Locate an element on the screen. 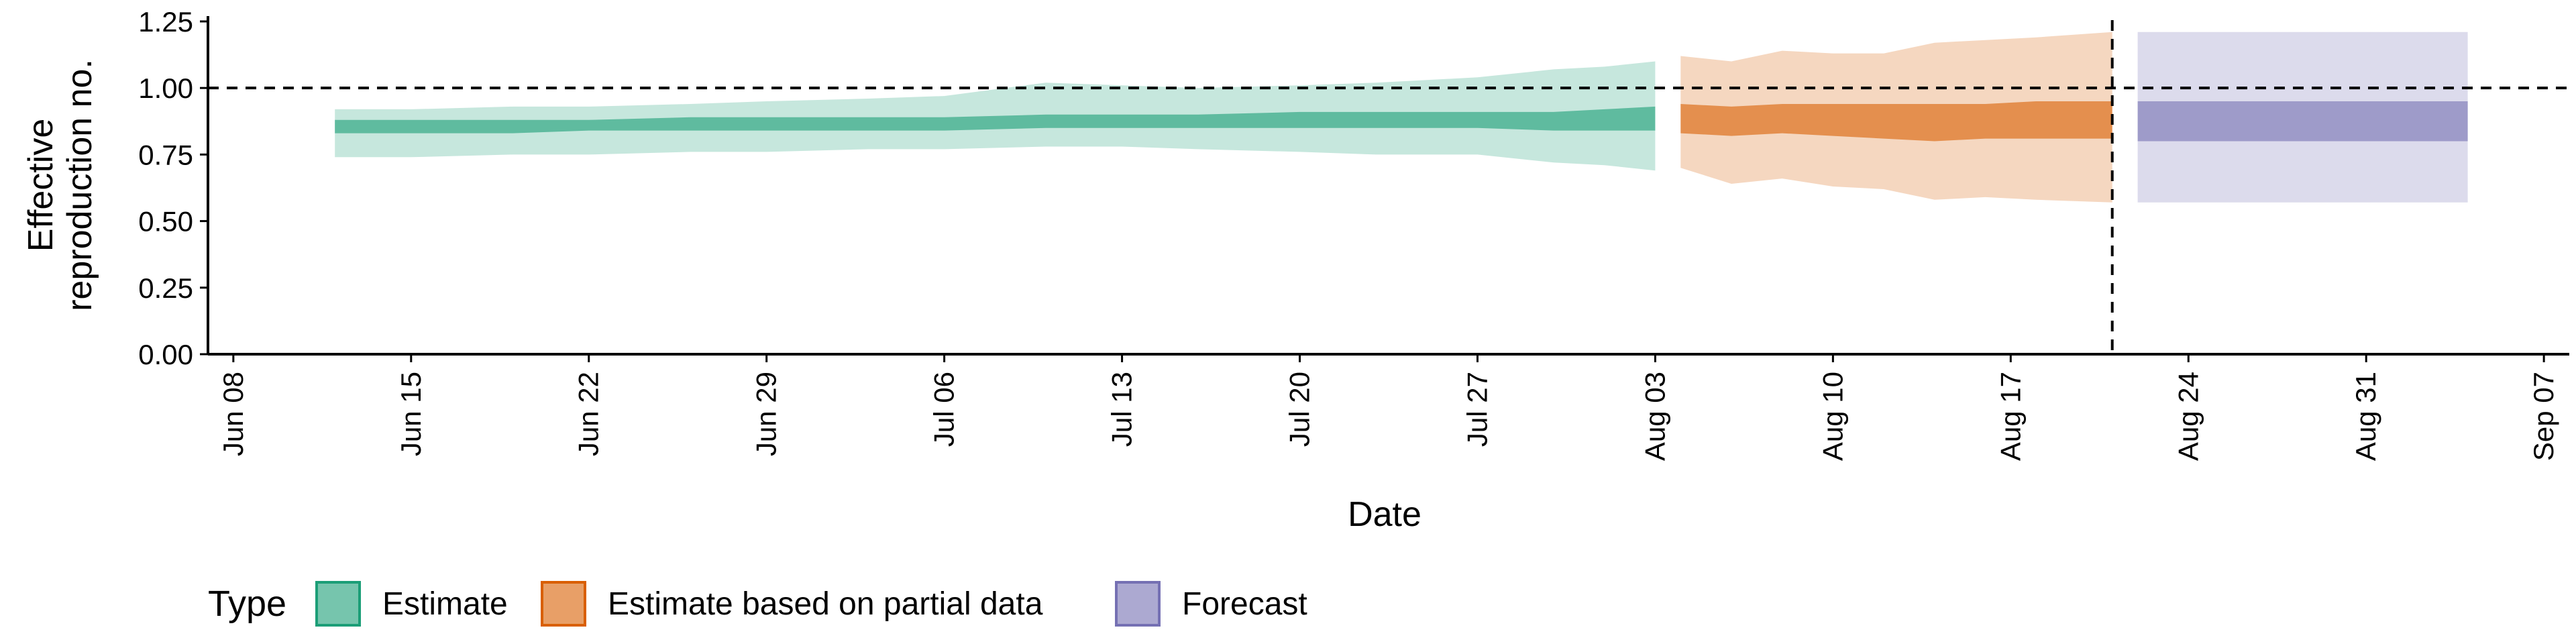 This screenshot has width=2576, height=644. band-50-forecast is located at coordinates (2302, 121).